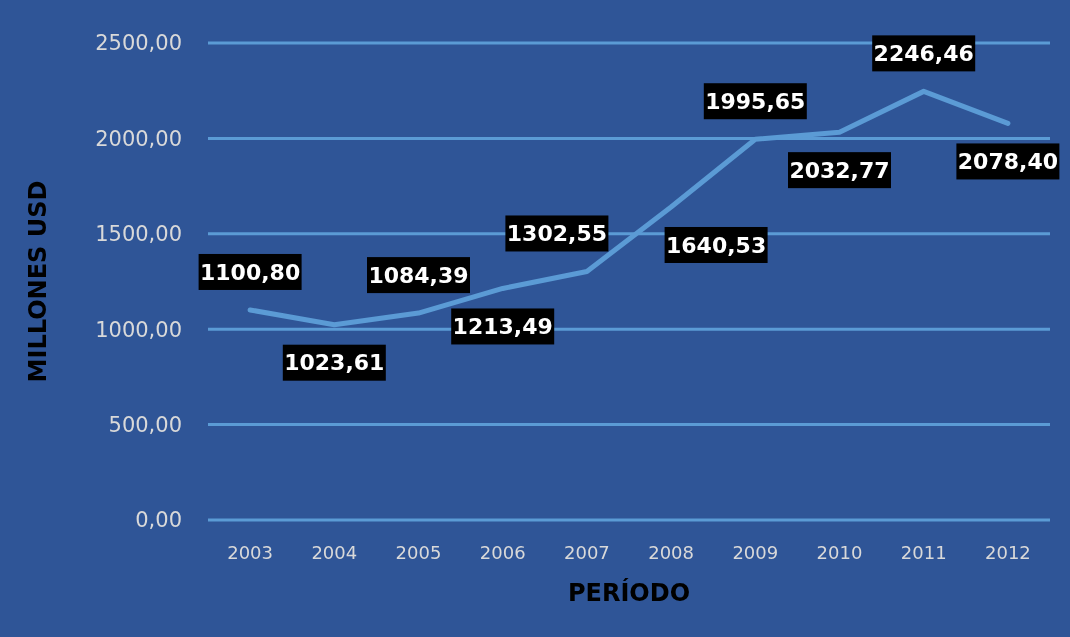  What do you see at coordinates (38, 281) in the screenshot?
I see `y-axis-title: MILLONES USD` at bounding box center [38, 281].